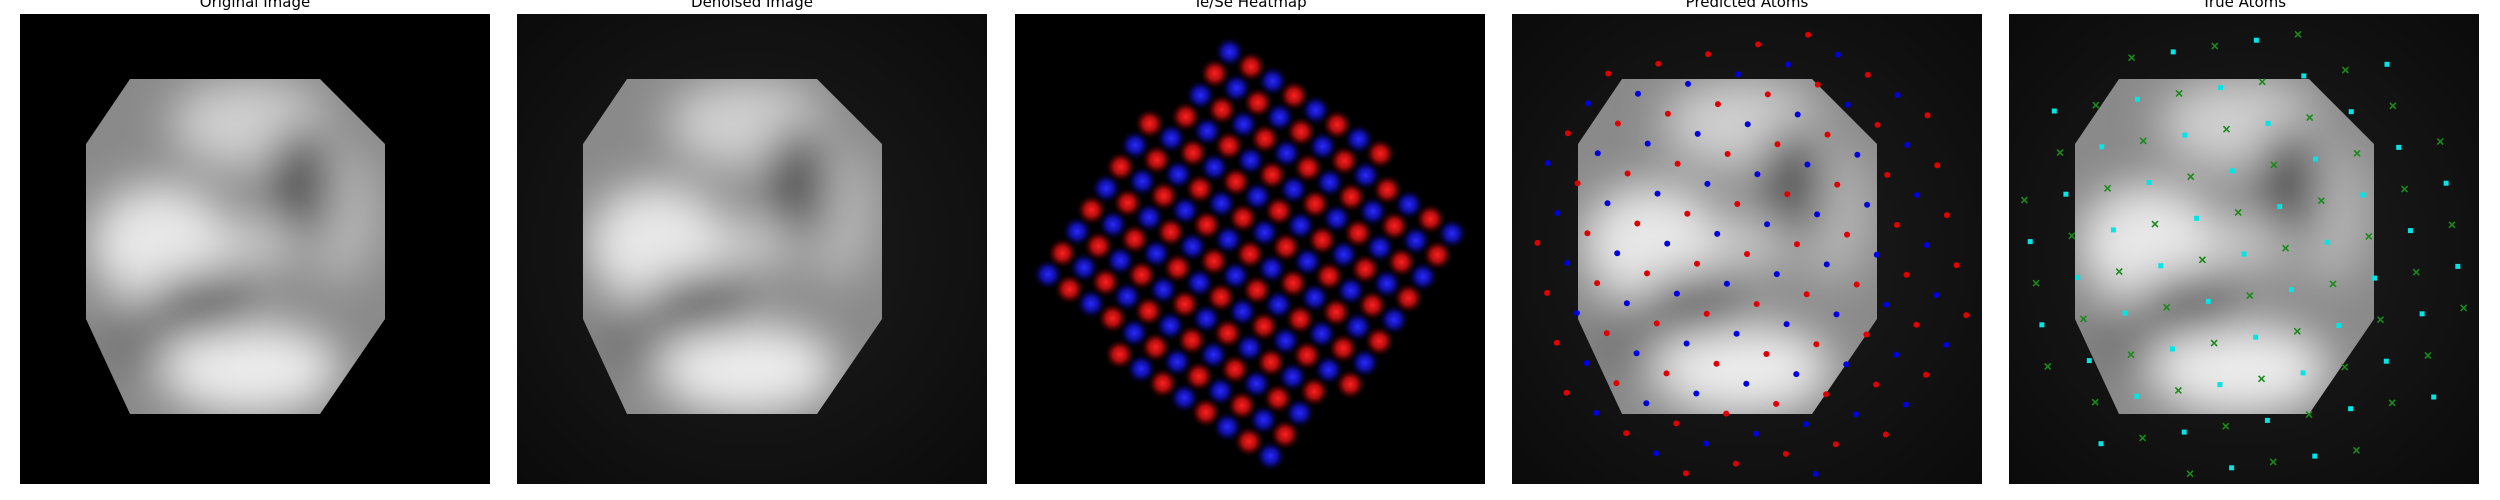  I want to click on texture-group, so click(1727, 246).